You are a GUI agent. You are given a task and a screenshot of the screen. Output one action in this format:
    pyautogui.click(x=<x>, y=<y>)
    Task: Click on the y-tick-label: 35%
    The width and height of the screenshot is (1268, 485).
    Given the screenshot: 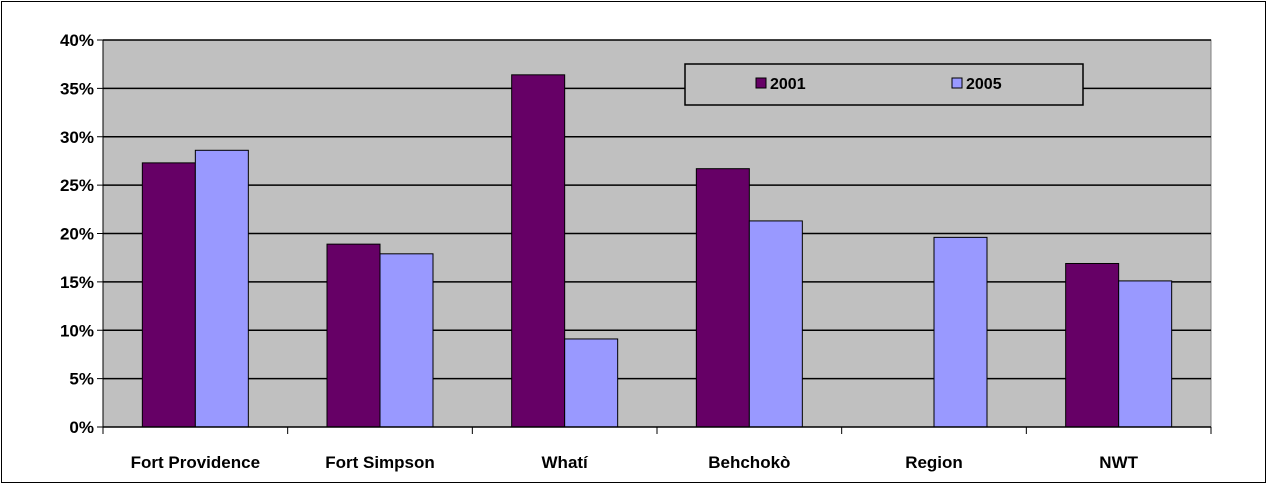 What is the action you would take?
    pyautogui.click(x=77, y=88)
    